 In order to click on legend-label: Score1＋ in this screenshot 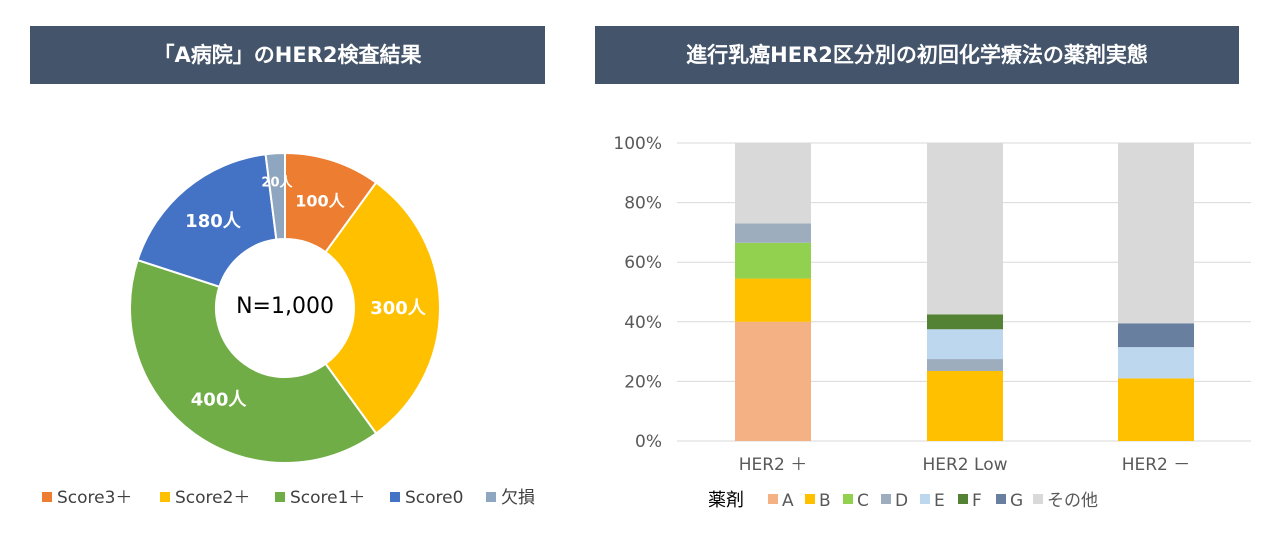, I will do `click(327, 498)`.